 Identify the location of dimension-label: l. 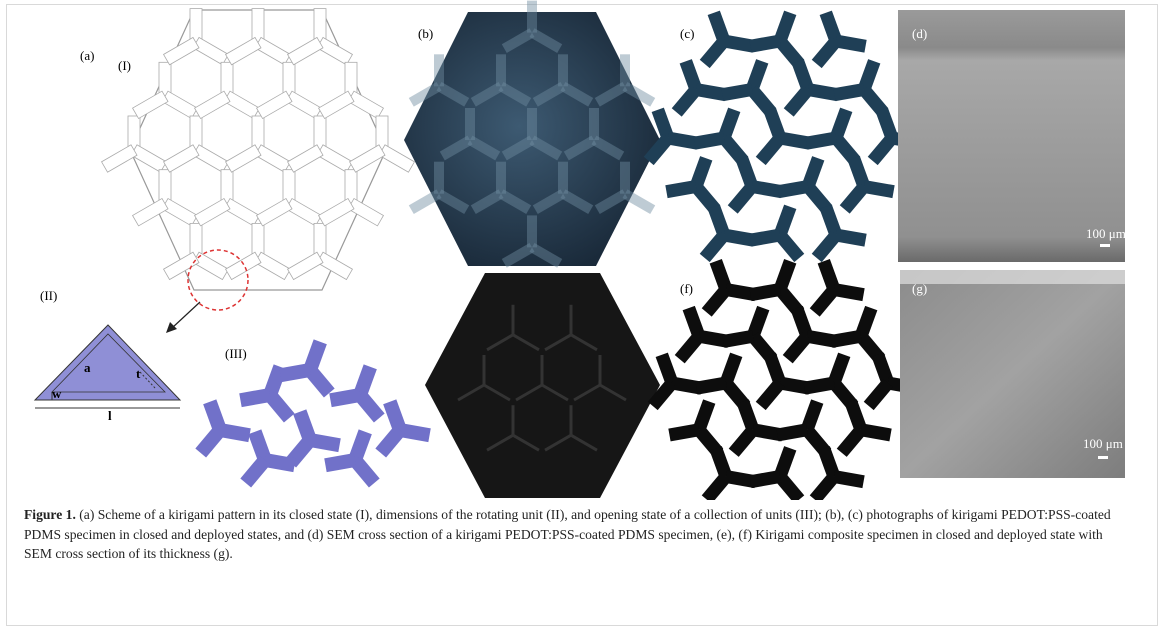
(110, 415).